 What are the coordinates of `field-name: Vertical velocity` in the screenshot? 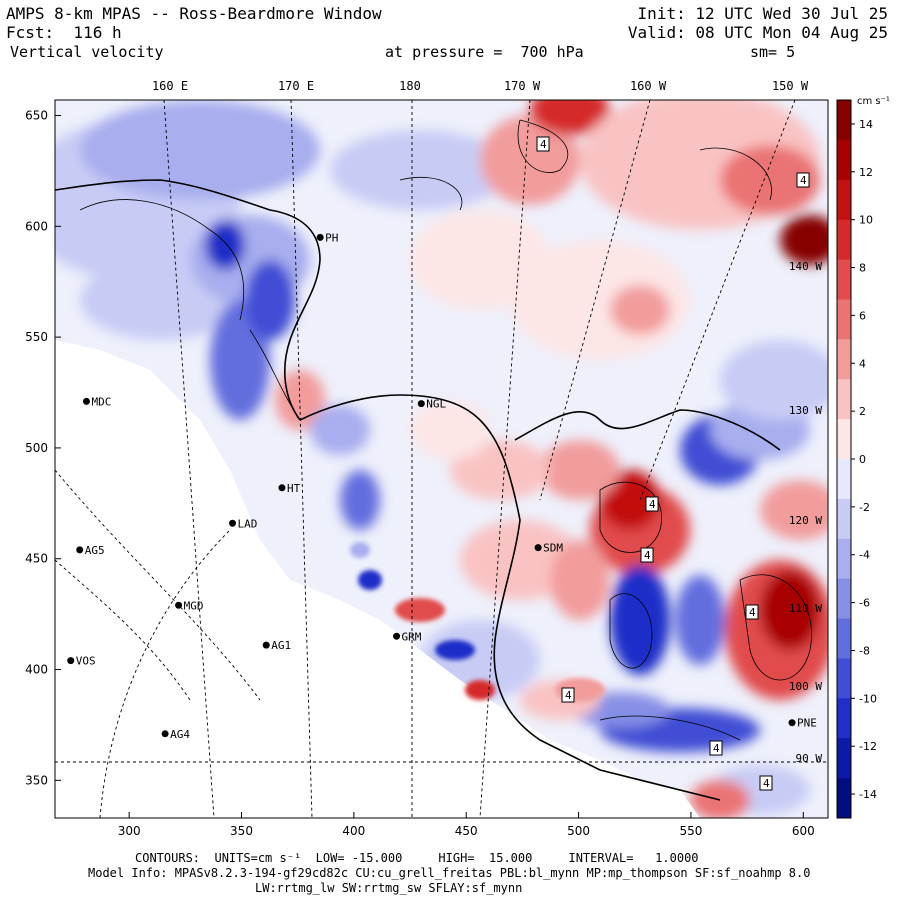 It's located at (87, 52).